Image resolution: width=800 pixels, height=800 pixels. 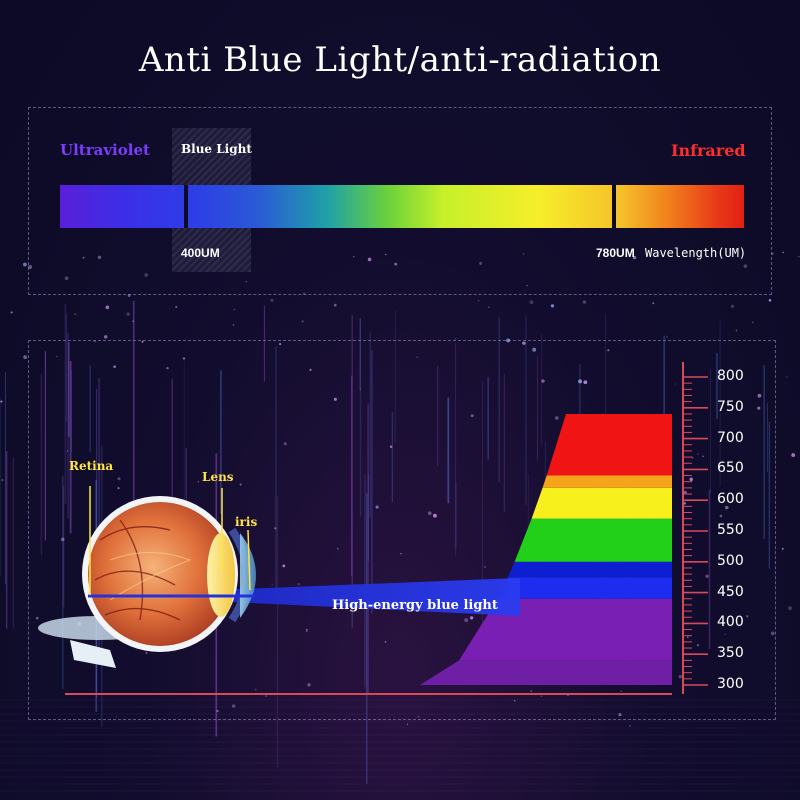 I want to click on wavelength-bands, so click(x=546, y=549).